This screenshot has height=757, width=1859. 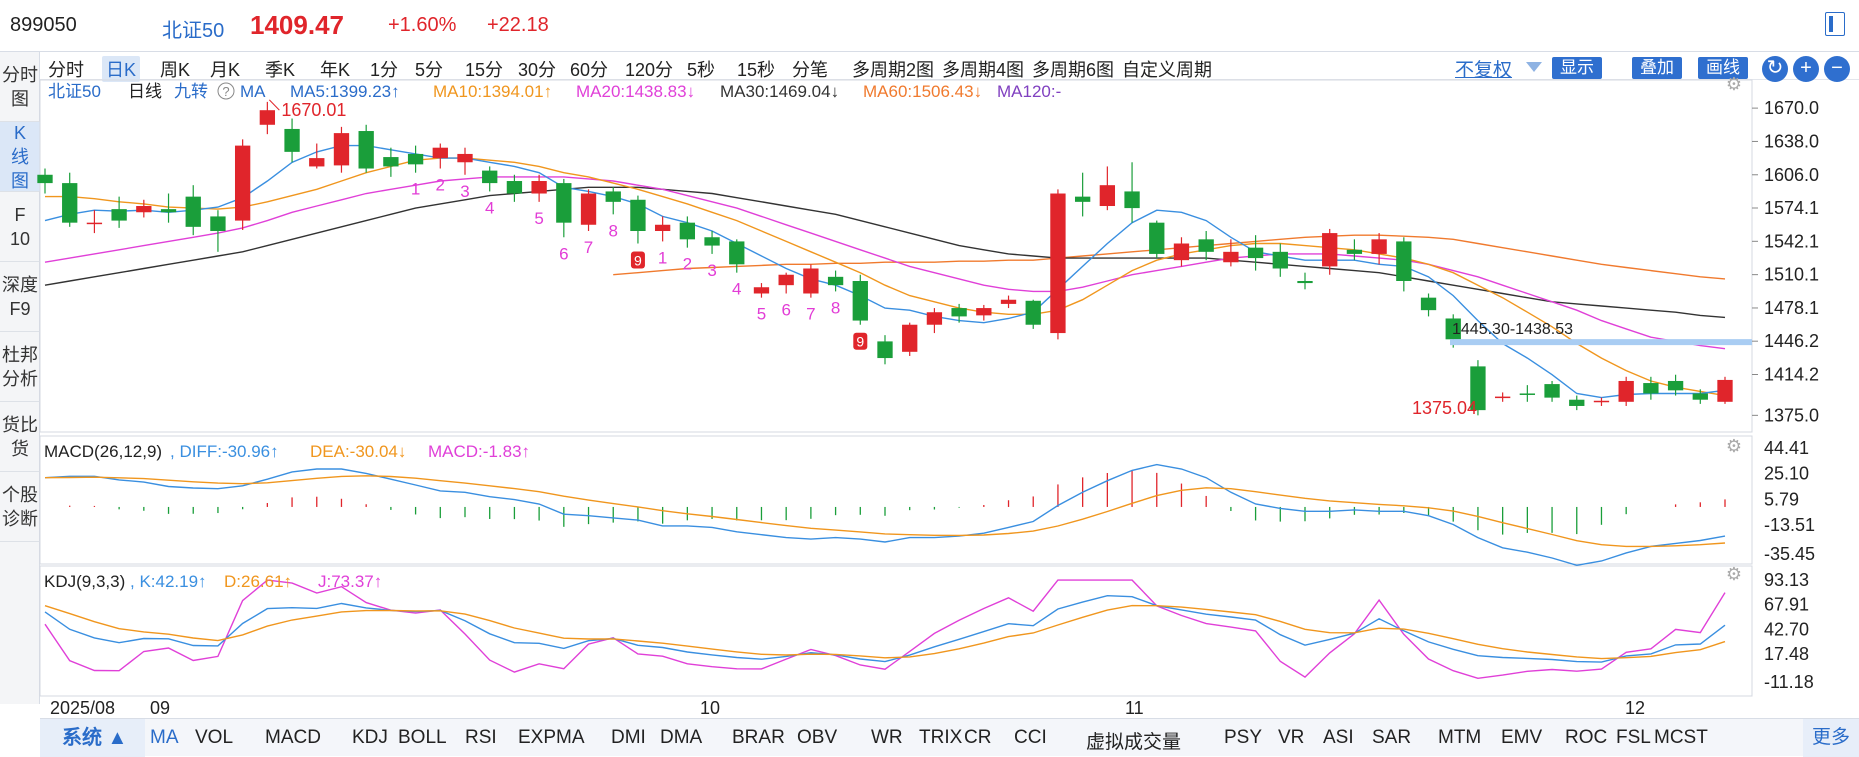 I want to click on indicator-cci: CCI, so click(x=1030, y=737).